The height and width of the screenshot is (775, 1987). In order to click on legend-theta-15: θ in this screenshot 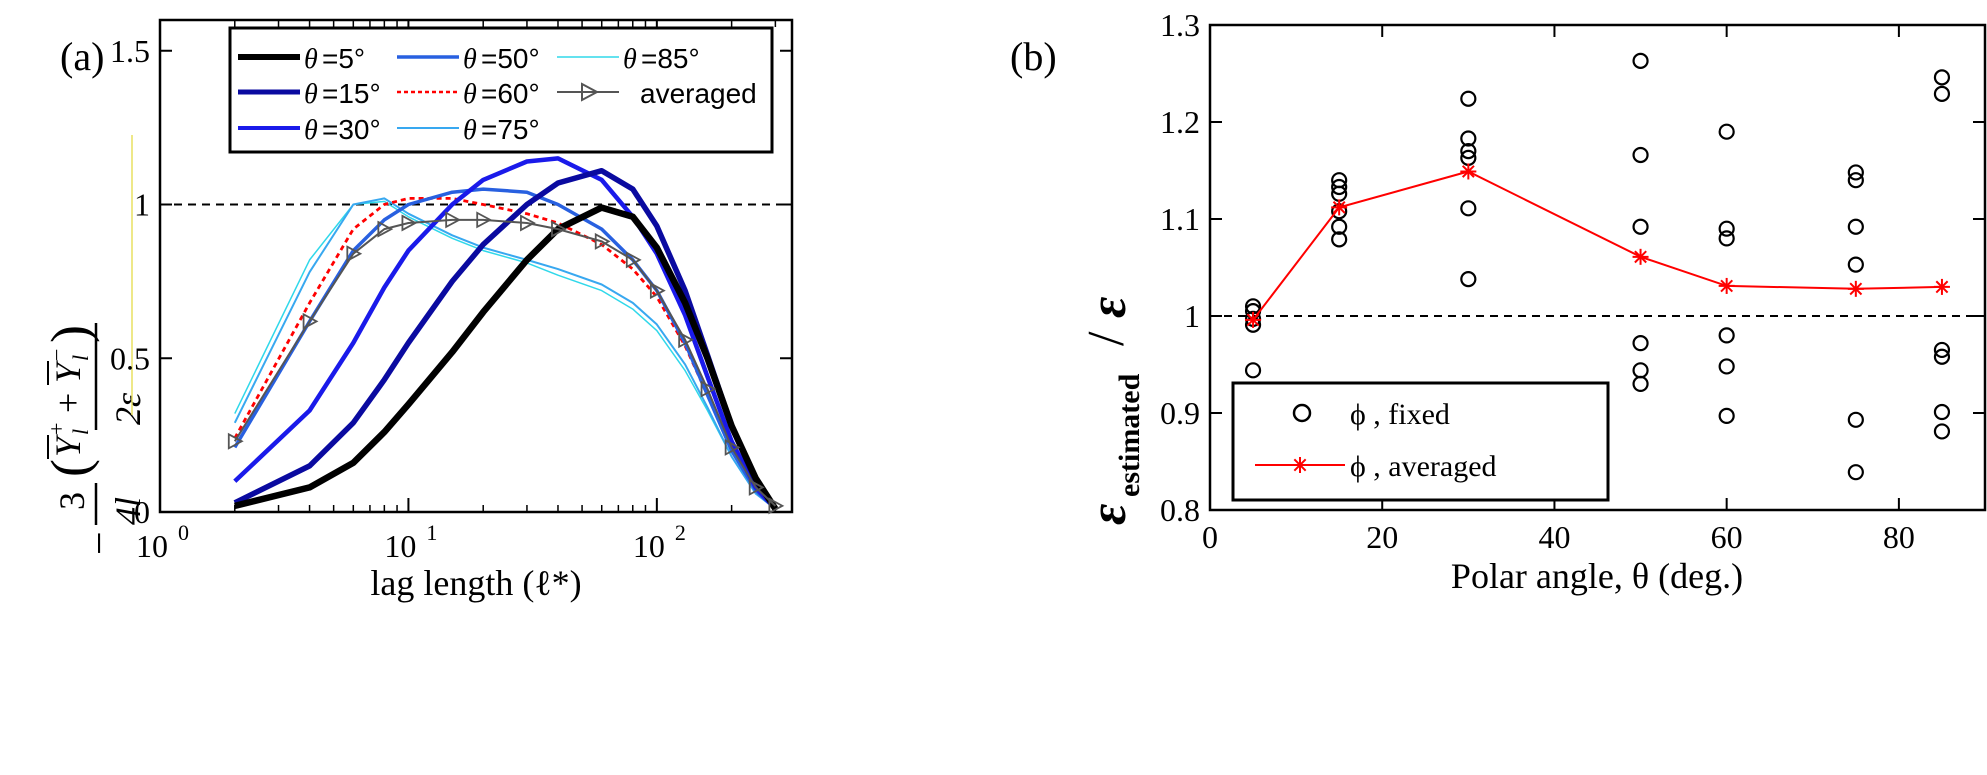, I will do `click(311, 94)`.